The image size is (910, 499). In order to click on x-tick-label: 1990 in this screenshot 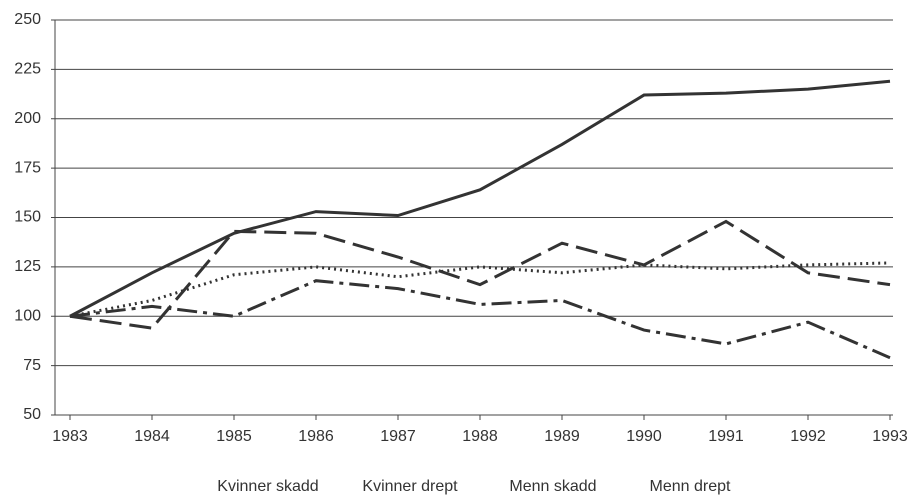, I will do `click(644, 436)`.